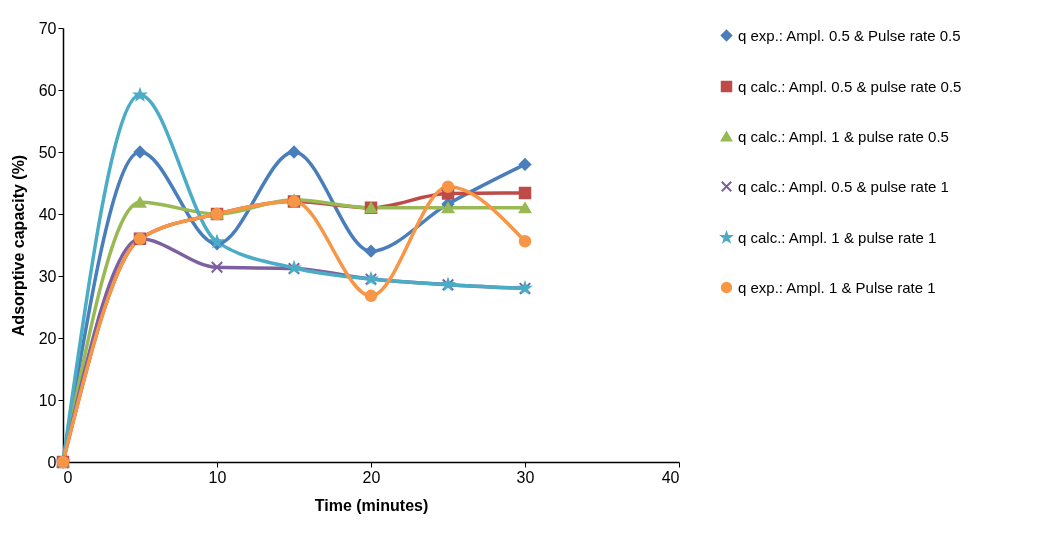  What do you see at coordinates (18, 245) in the screenshot?
I see `y-axis-title: Adsorptive capacity (%)` at bounding box center [18, 245].